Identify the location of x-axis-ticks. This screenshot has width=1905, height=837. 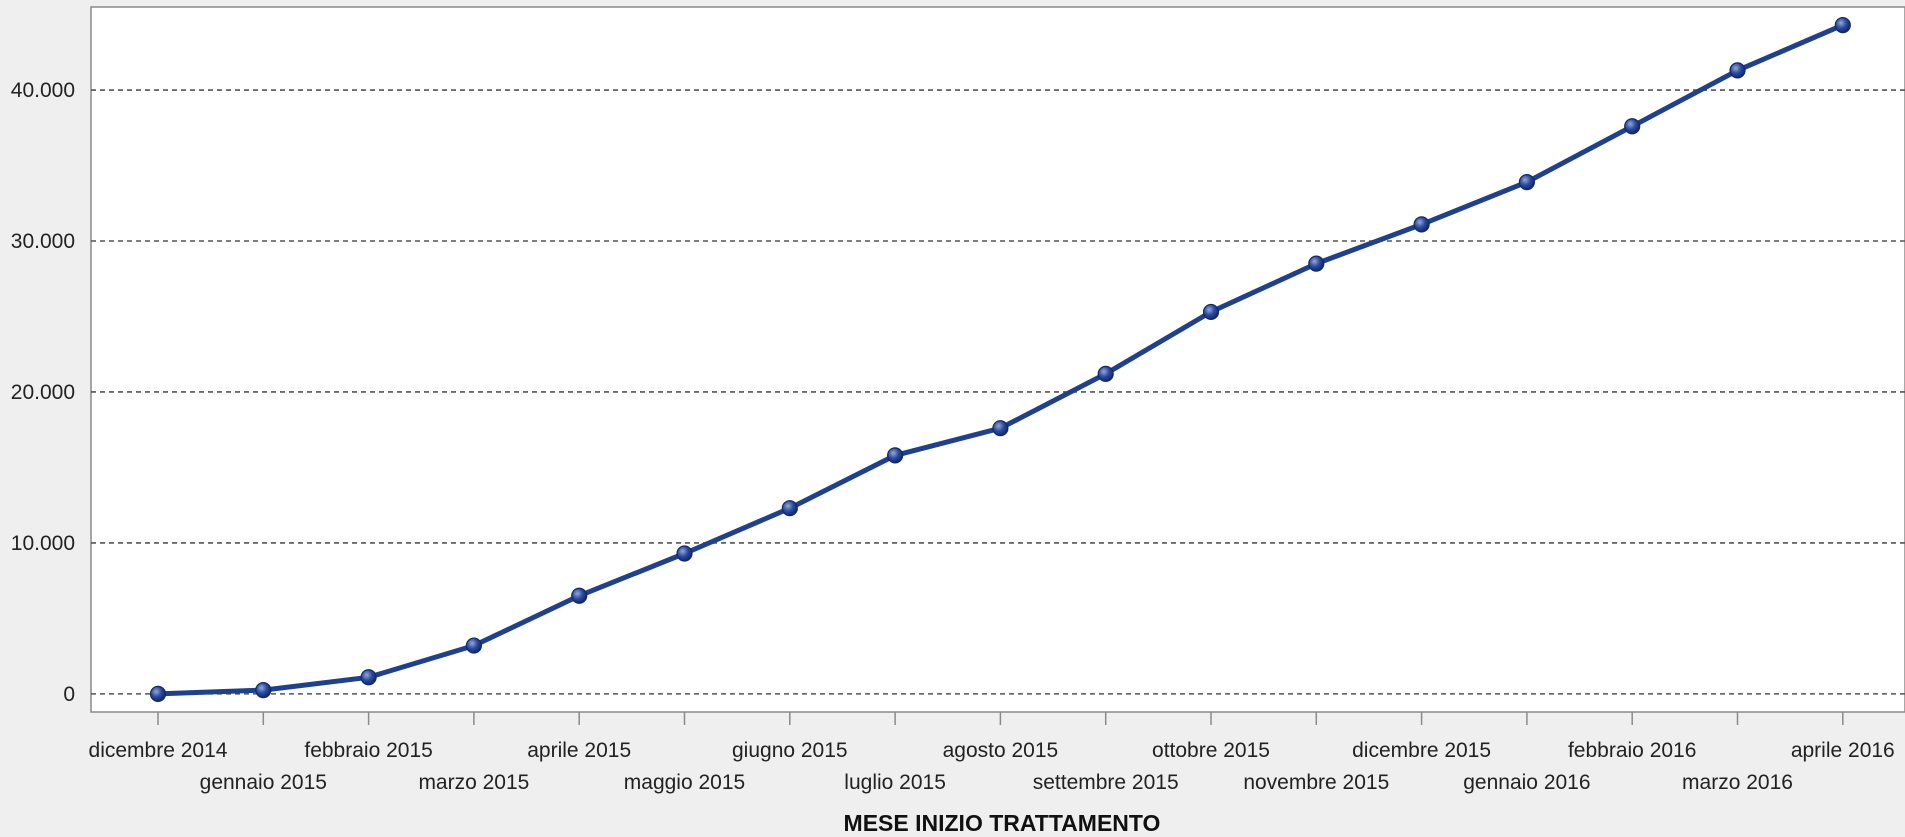
(1000, 718).